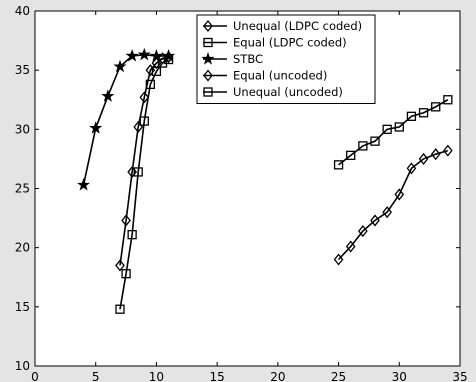 This screenshot has height=382, width=476. What do you see at coordinates (280, 76) in the screenshot?
I see `legend-label: Equal (uncoded)` at bounding box center [280, 76].